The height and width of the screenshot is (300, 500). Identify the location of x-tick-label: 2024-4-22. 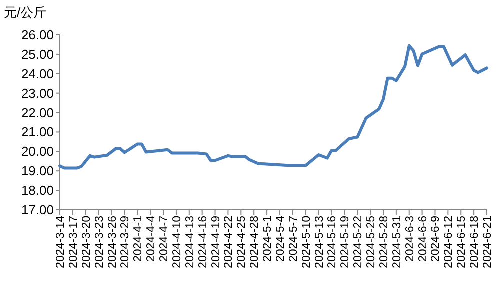
(229, 242).